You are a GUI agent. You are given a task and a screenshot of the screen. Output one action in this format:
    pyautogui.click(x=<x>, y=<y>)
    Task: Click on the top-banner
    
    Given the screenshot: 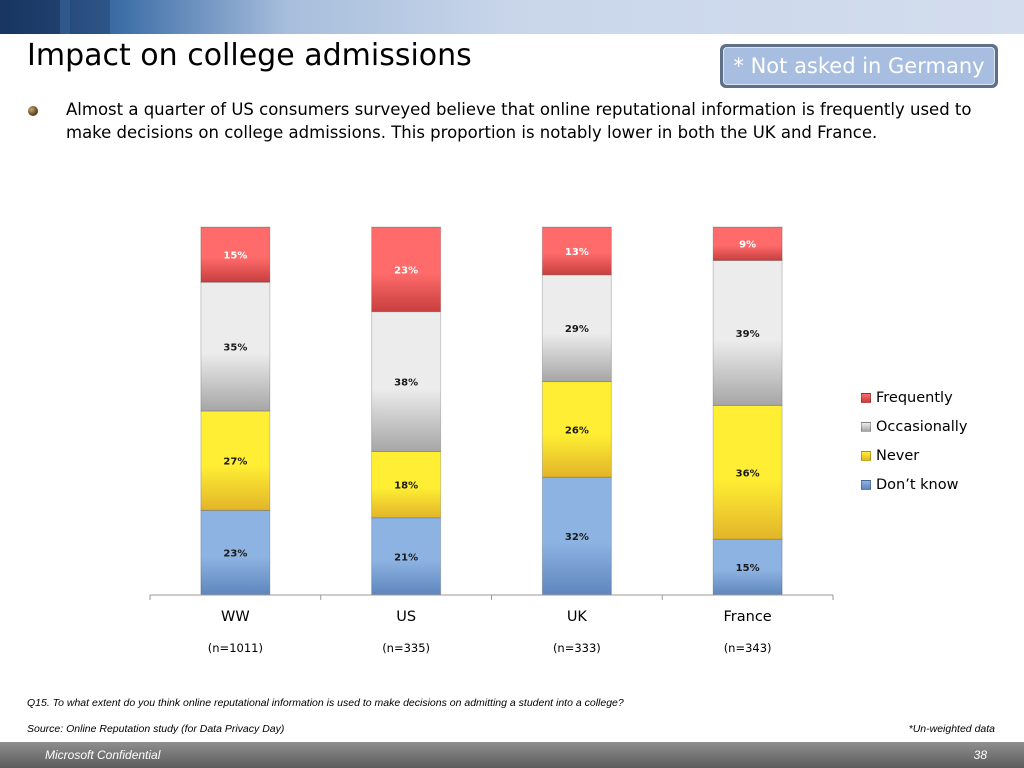 What is the action you would take?
    pyautogui.click(x=512, y=17)
    